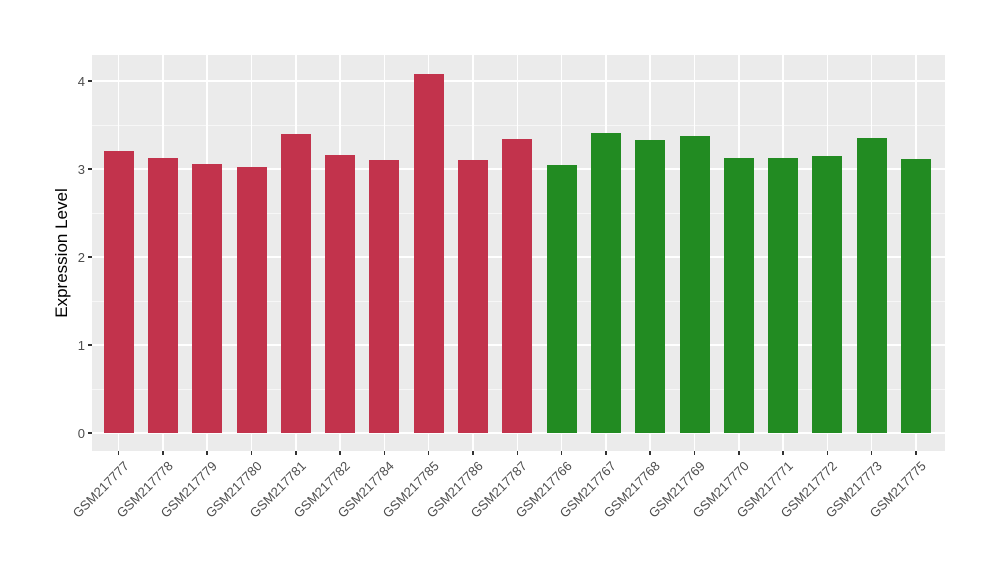 The image size is (1000, 580). Describe the element at coordinates (81, 345) in the screenshot. I see `y-tick-label: 1` at that location.